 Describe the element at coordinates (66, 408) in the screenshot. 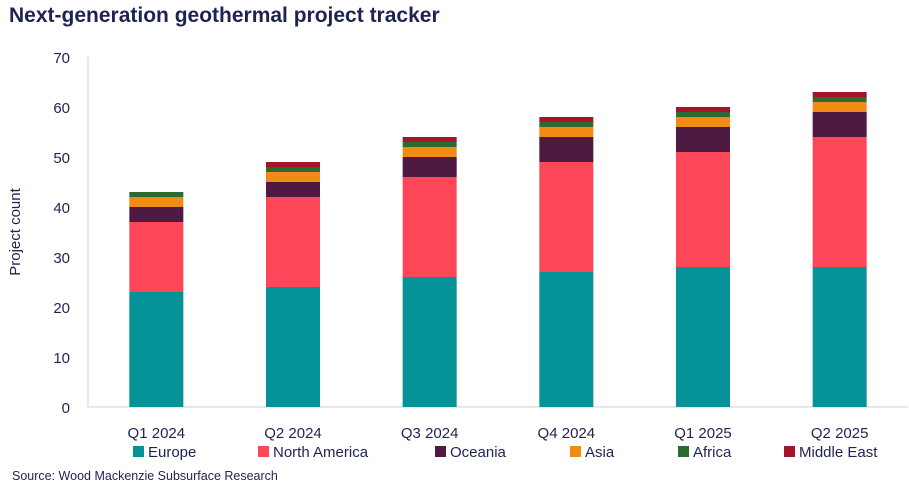

I see `y-tick-label: 0` at that location.